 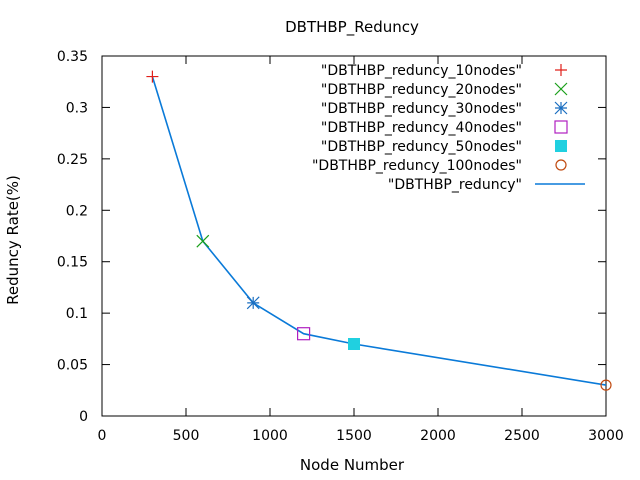 I want to click on x-tick-label: 1000, so click(x=270, y=436).